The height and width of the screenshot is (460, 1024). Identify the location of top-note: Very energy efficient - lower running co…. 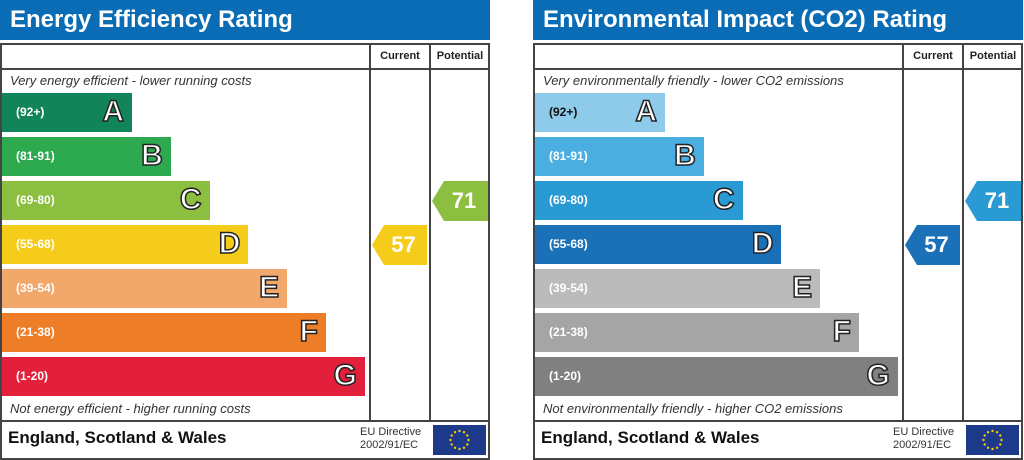
(131, 80).